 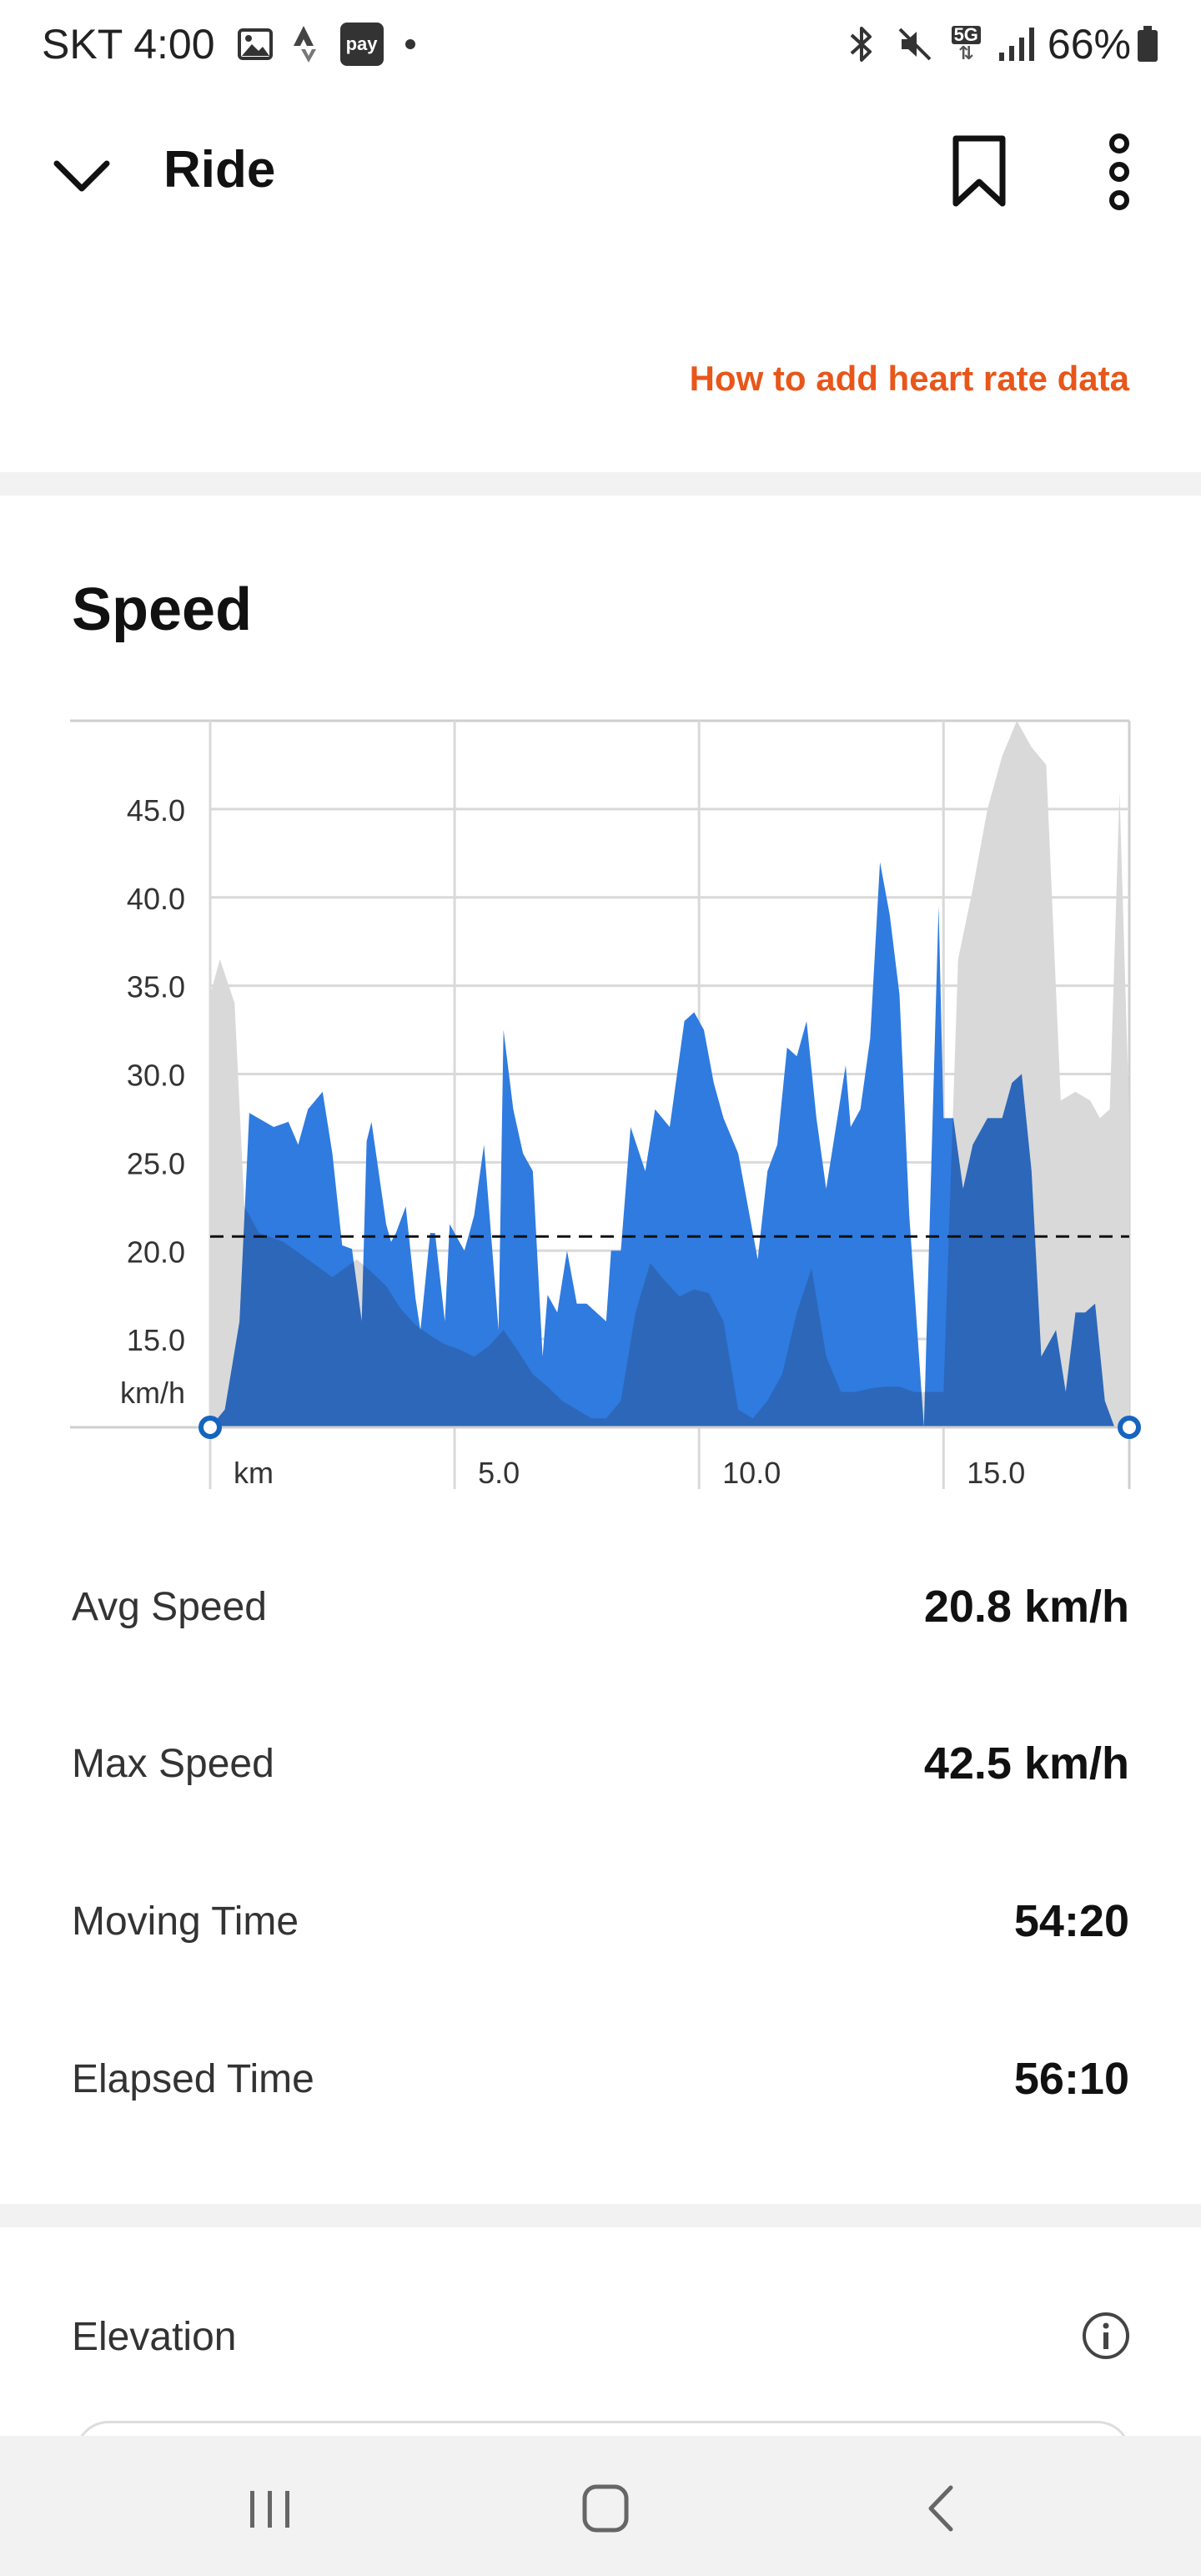 I want to click on more-options-icon, so click(x=1119, y=172).